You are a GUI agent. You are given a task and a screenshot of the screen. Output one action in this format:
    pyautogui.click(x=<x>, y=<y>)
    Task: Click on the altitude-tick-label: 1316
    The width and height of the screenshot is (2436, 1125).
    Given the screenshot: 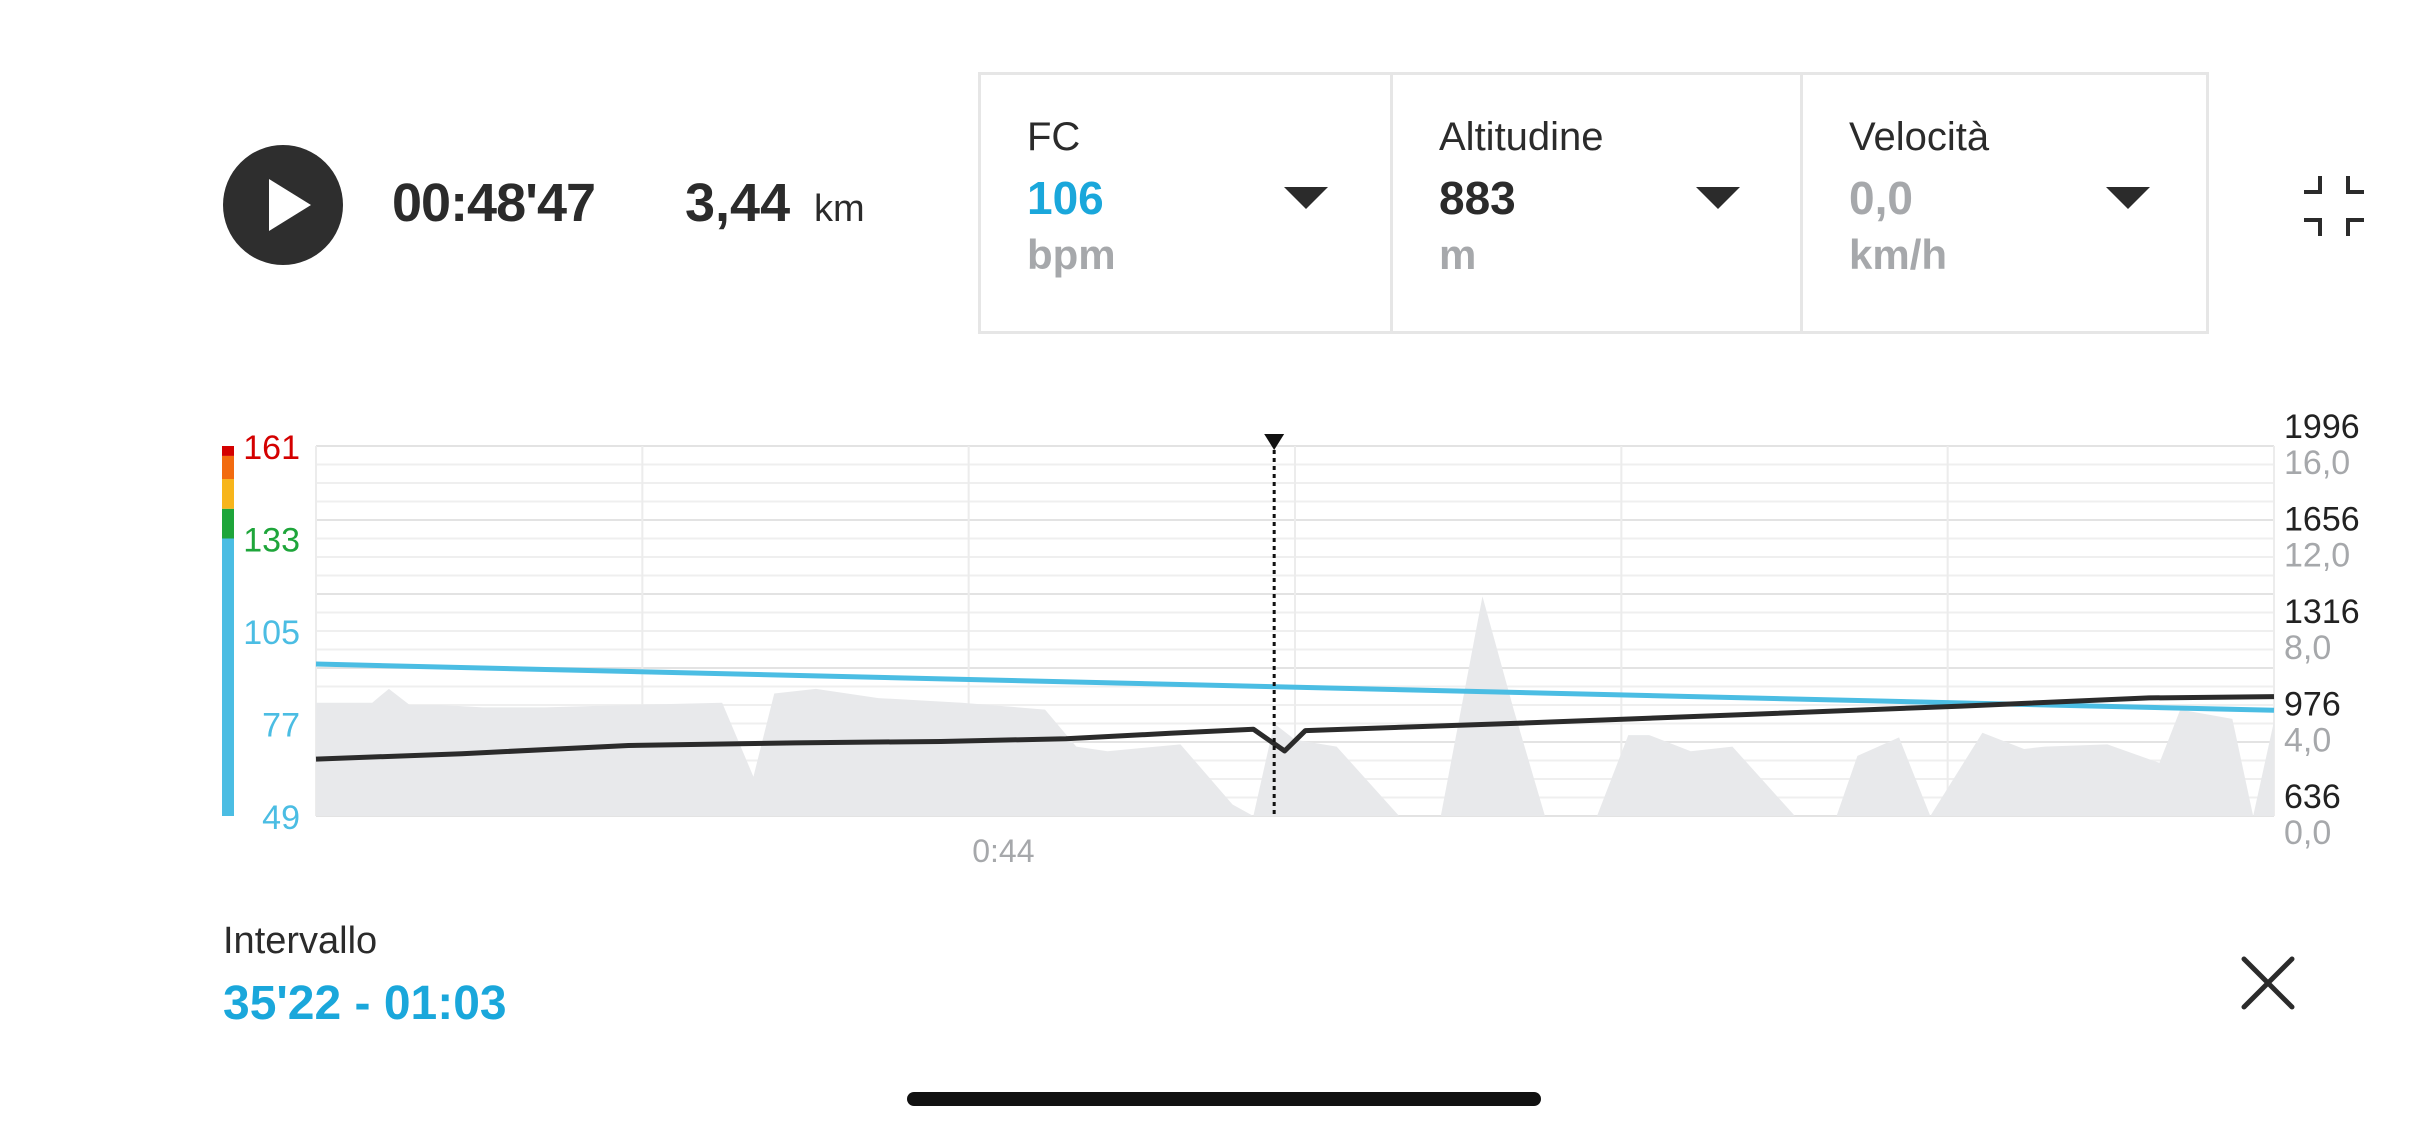 What is the action you would take?
    pyautogui.click(x=2322, y=612)
    